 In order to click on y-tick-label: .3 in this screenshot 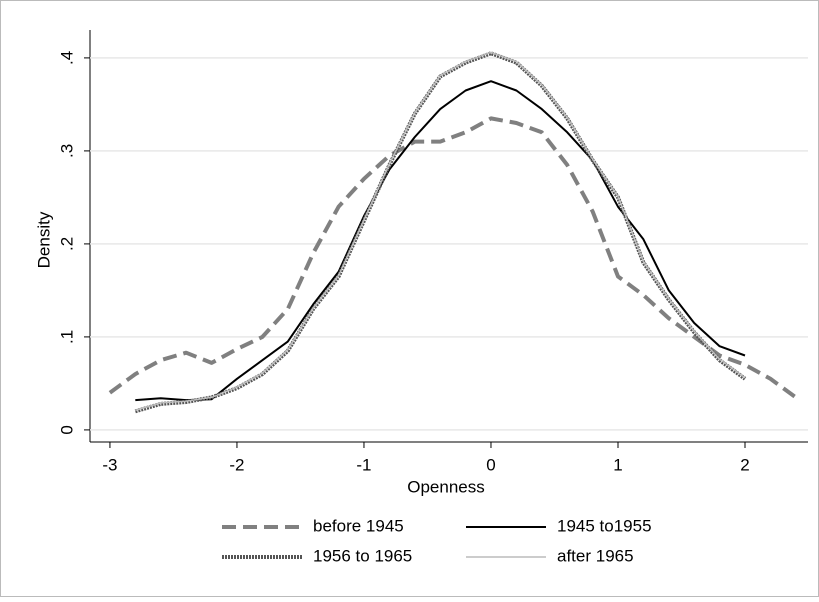, I will do `click(66, 151)`.